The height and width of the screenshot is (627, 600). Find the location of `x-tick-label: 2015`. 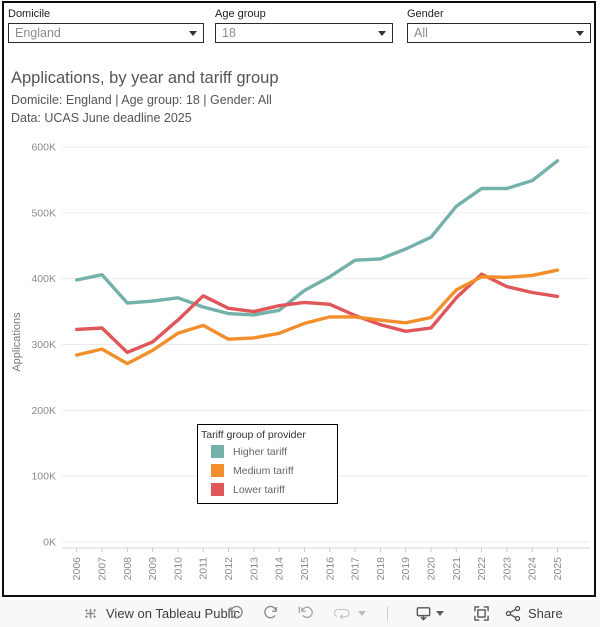

x-tick-label: 2015 is located at coordinates (305, 569).